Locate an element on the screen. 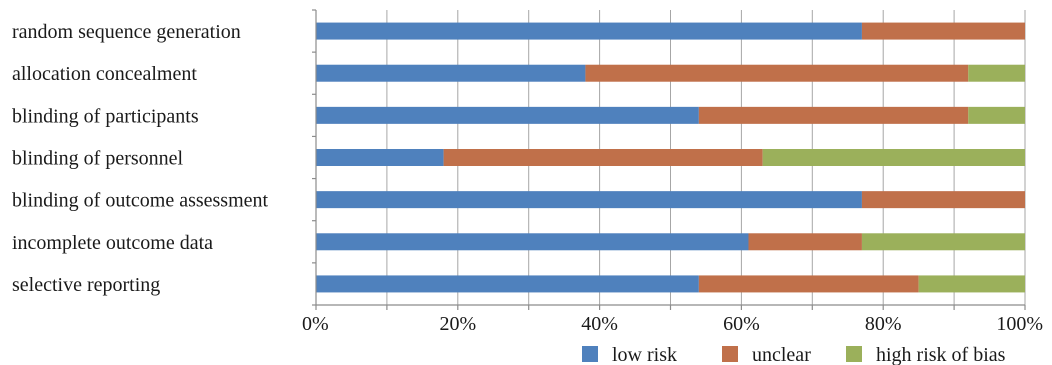 Image resolution: width=1052 pixels, height=365 pixels. category-label: blinding of participants is located at coordinates (105, 116).